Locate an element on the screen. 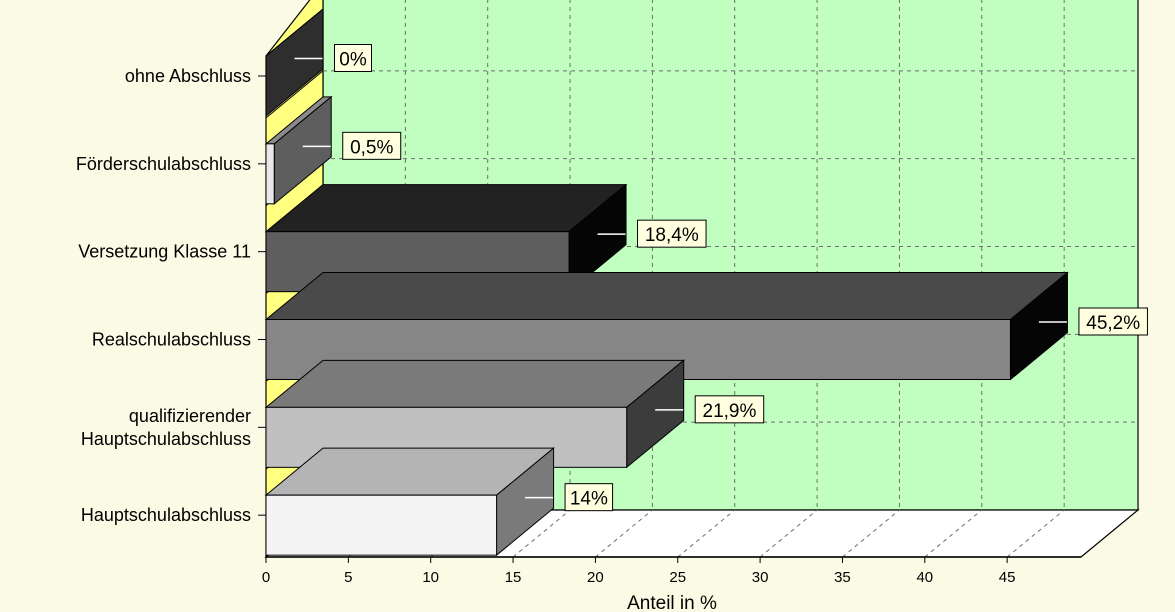 The width and height of the screenshot is (1175, 612). category-label: ohne Abschluss is located at coordinates (188, 76).